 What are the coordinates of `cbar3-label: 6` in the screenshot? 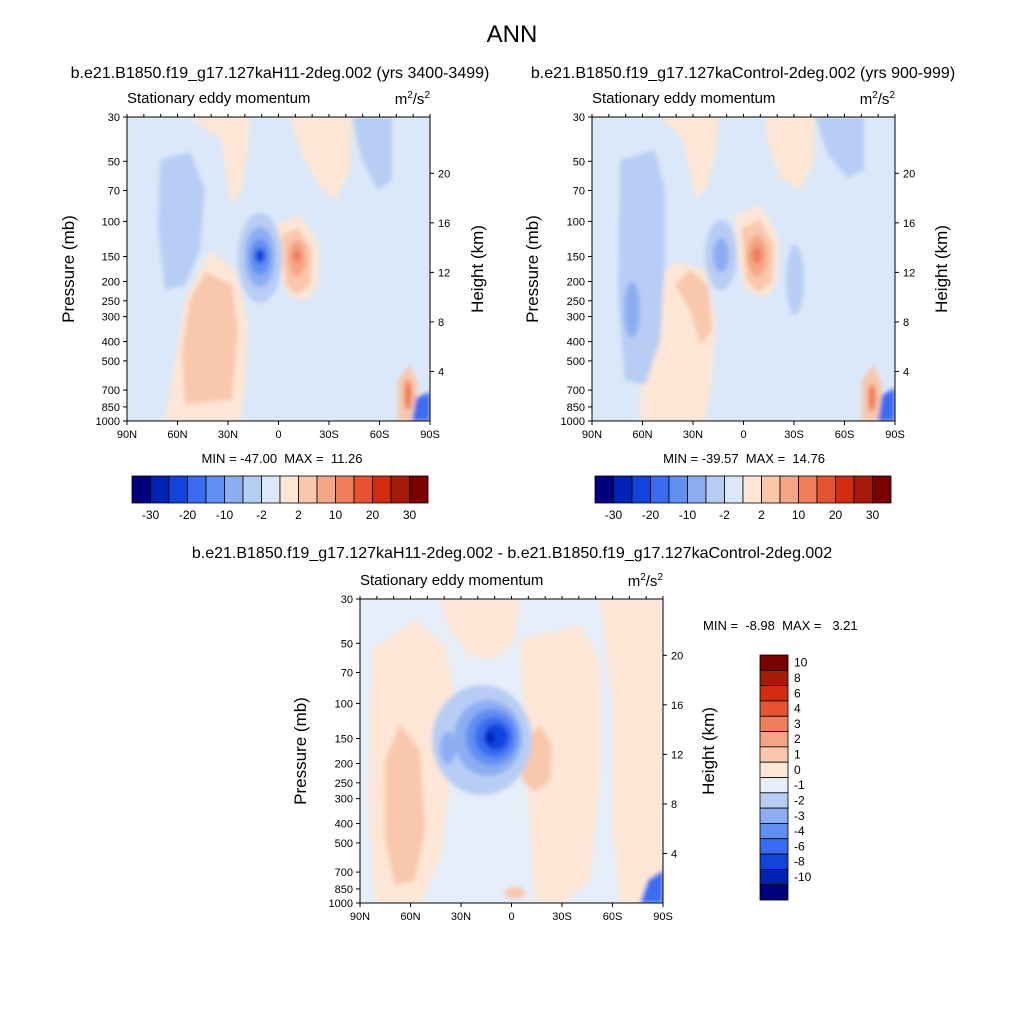 It's located at (797, 693).